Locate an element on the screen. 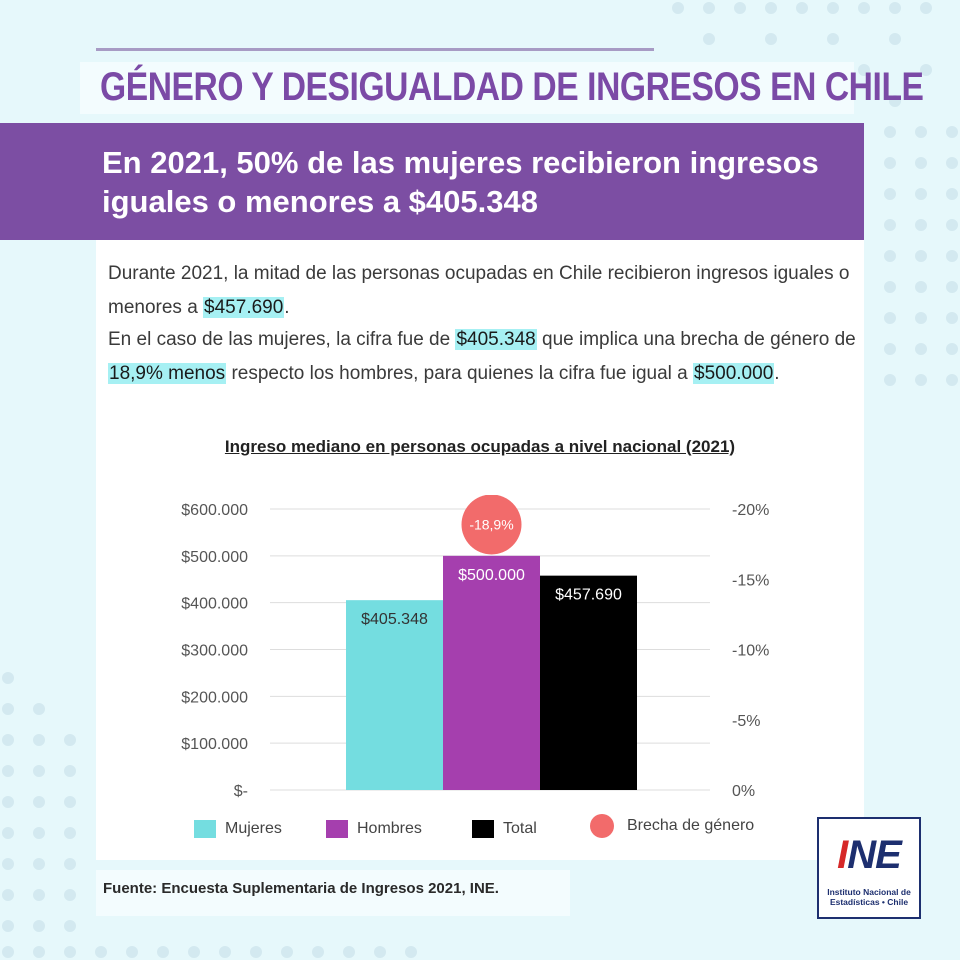  headline-banner is located at coordinates (432, 181).